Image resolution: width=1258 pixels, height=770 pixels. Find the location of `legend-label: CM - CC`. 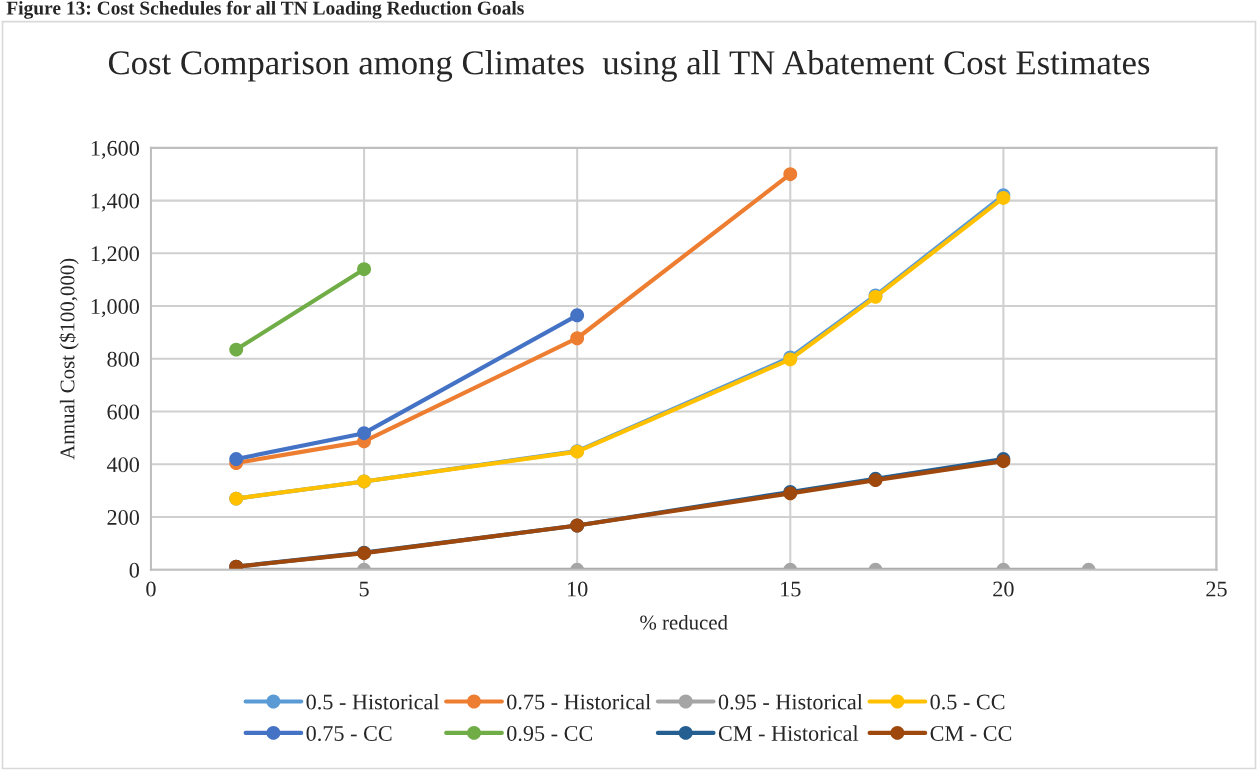

legend-label: CM - CC is located at coordinates (971, 733).